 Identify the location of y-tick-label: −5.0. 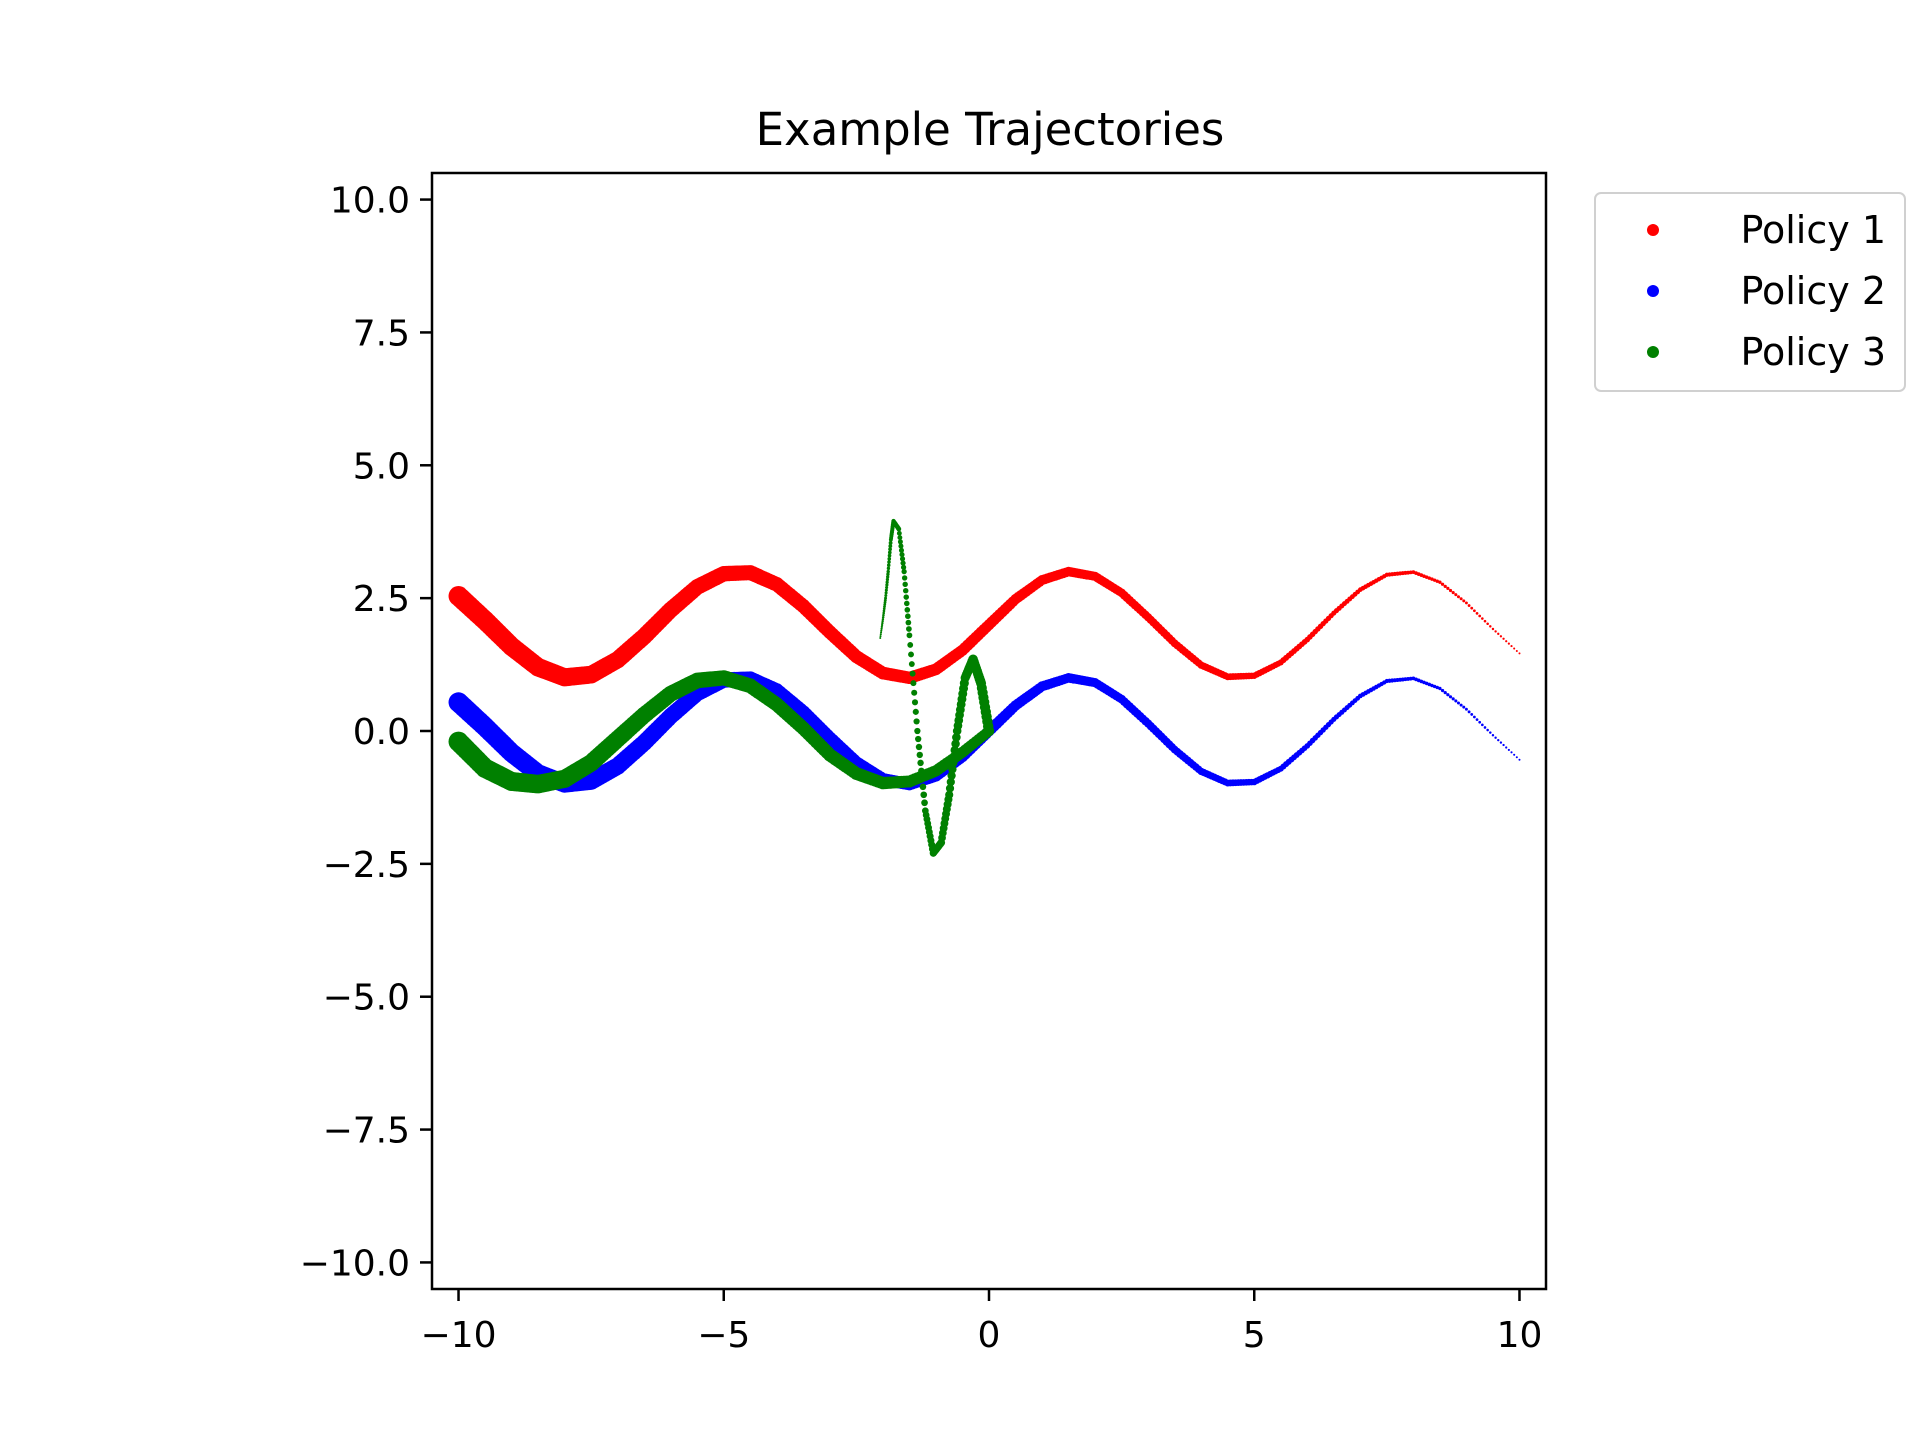
(366, 998).